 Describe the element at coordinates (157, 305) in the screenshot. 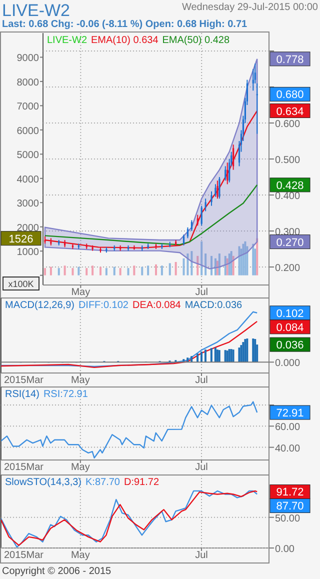

I see `text: DEA:0.084` at that location.